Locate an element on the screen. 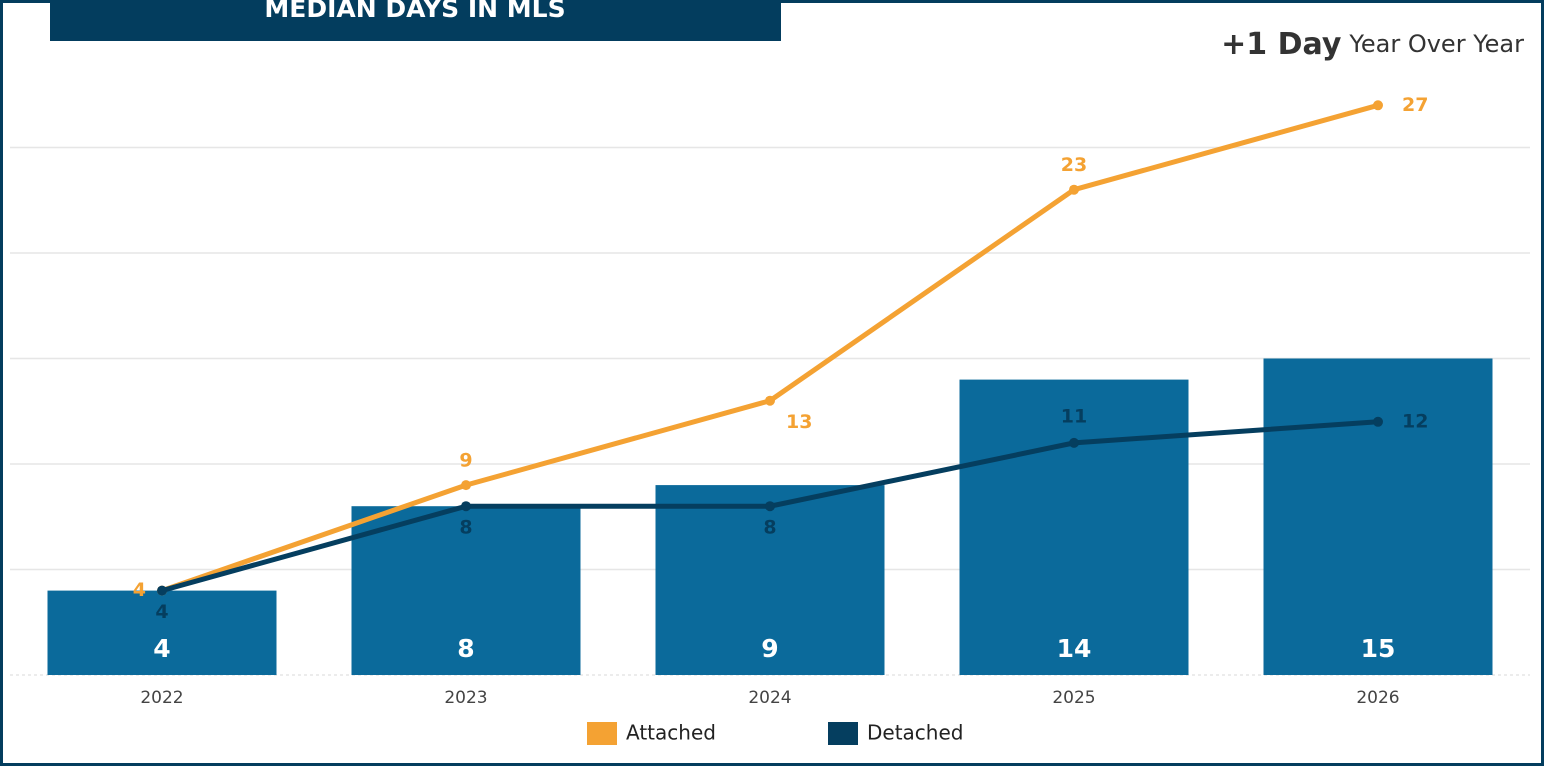  x-tick-label: 2025 is located at coordinates (1073, 698).